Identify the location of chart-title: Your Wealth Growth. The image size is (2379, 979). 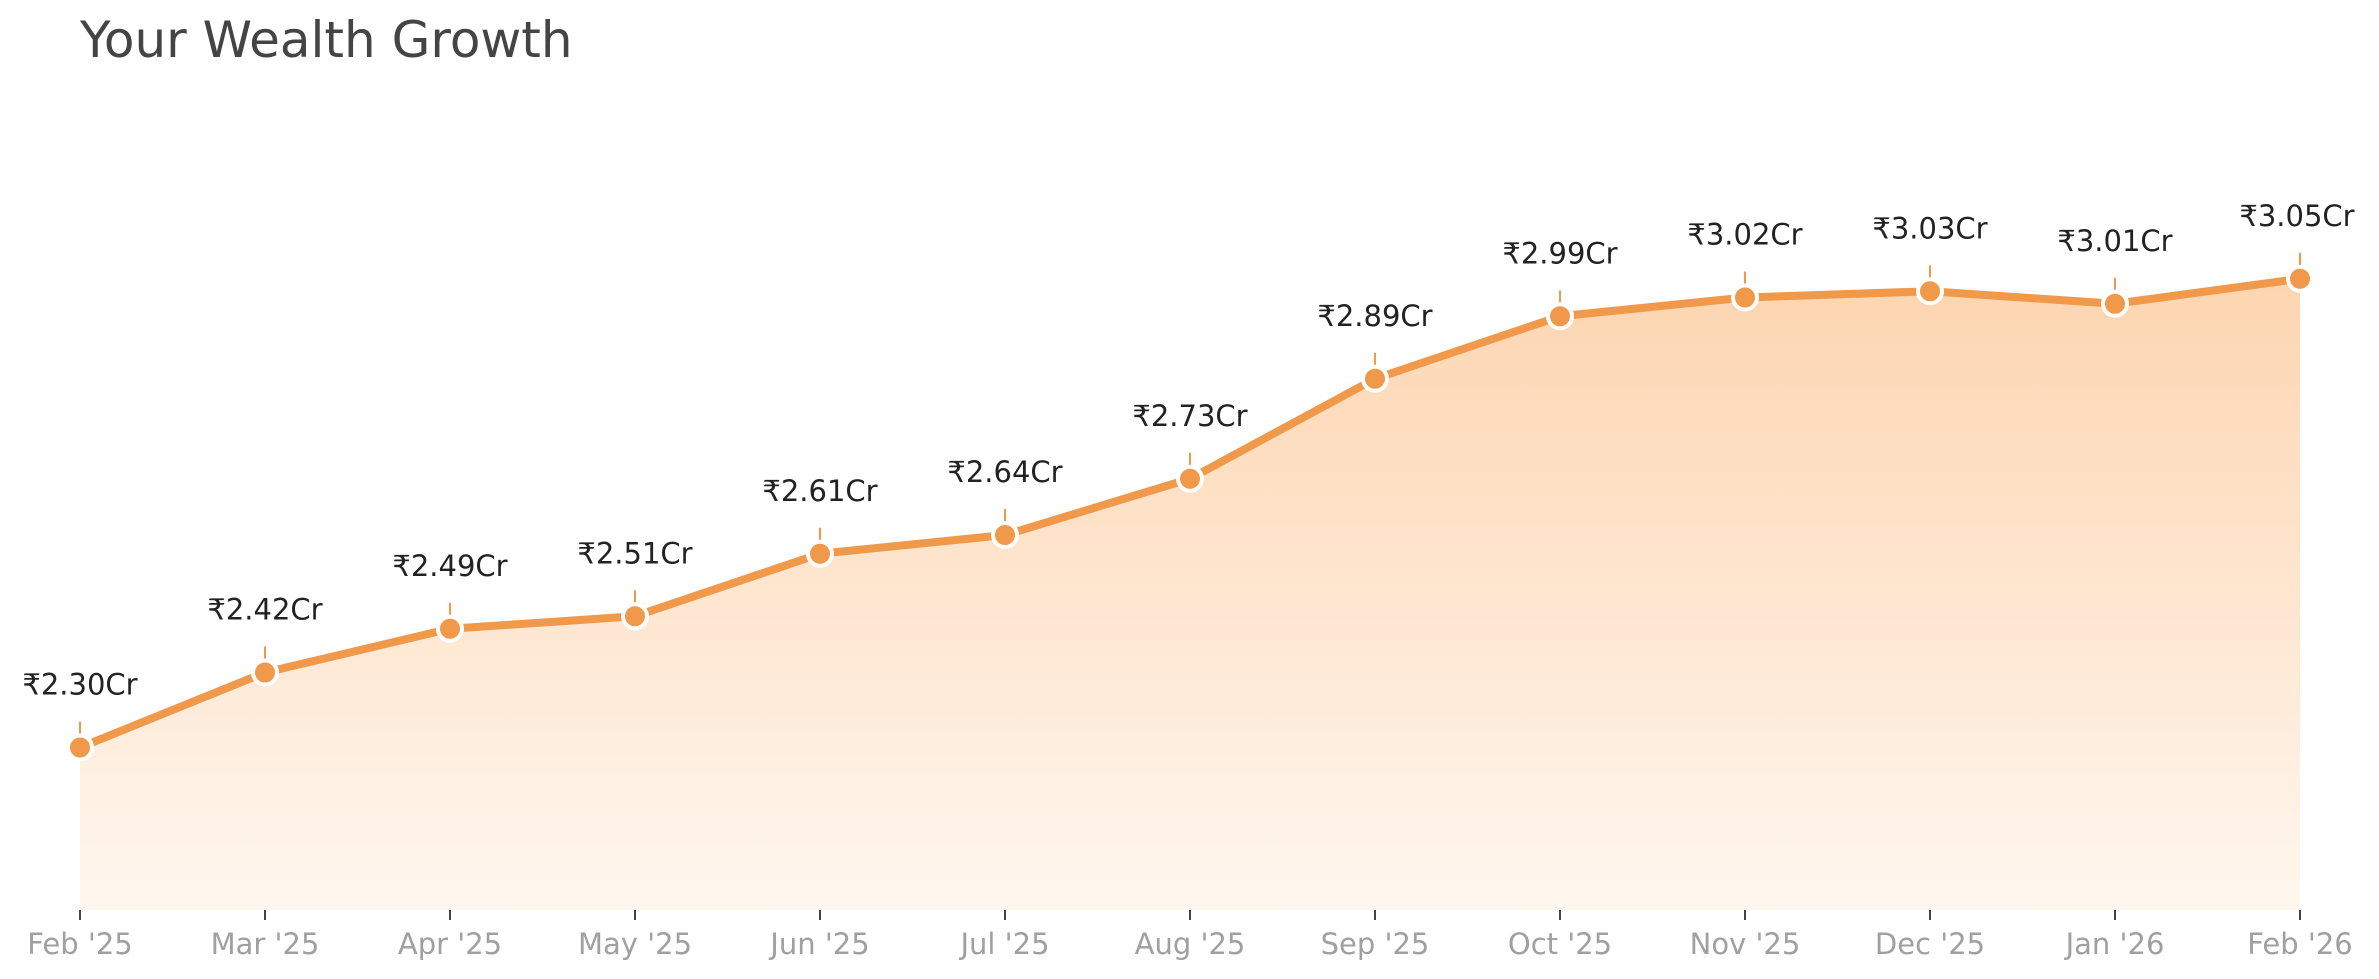
(326, 40).